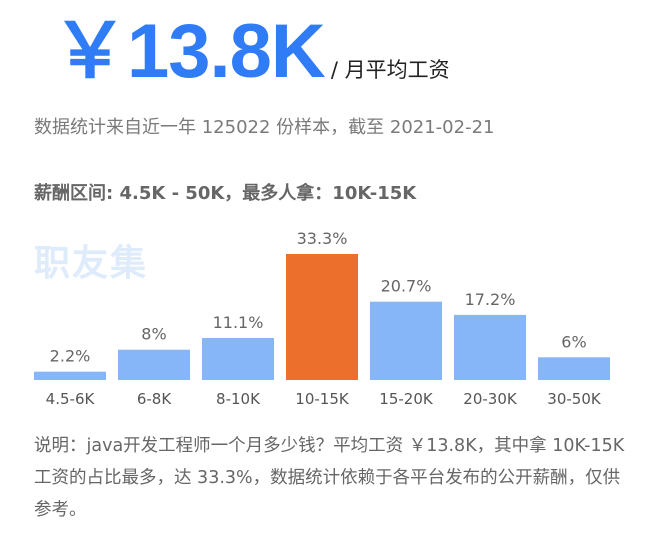  Describe the element at coordinates (490, 347) in the screenshot. I see `bar-20-30K` at that location.